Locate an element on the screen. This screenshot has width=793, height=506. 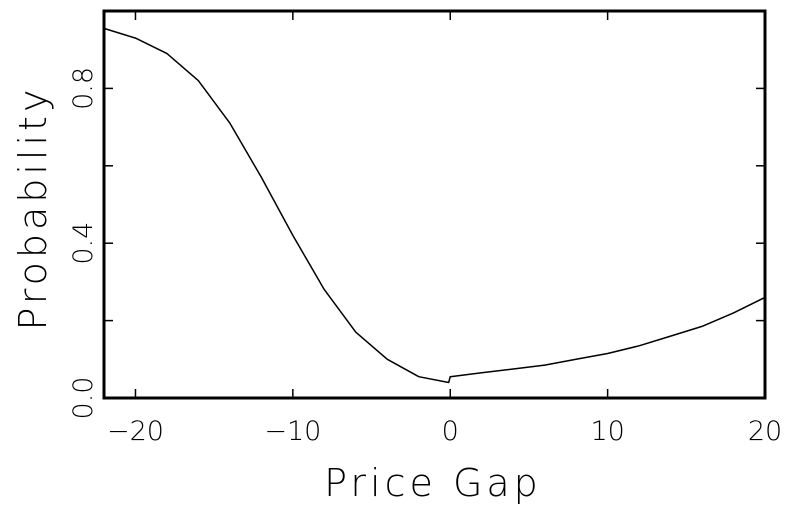
y-tick-label: 0.0 is located at coordinates (83, 398).